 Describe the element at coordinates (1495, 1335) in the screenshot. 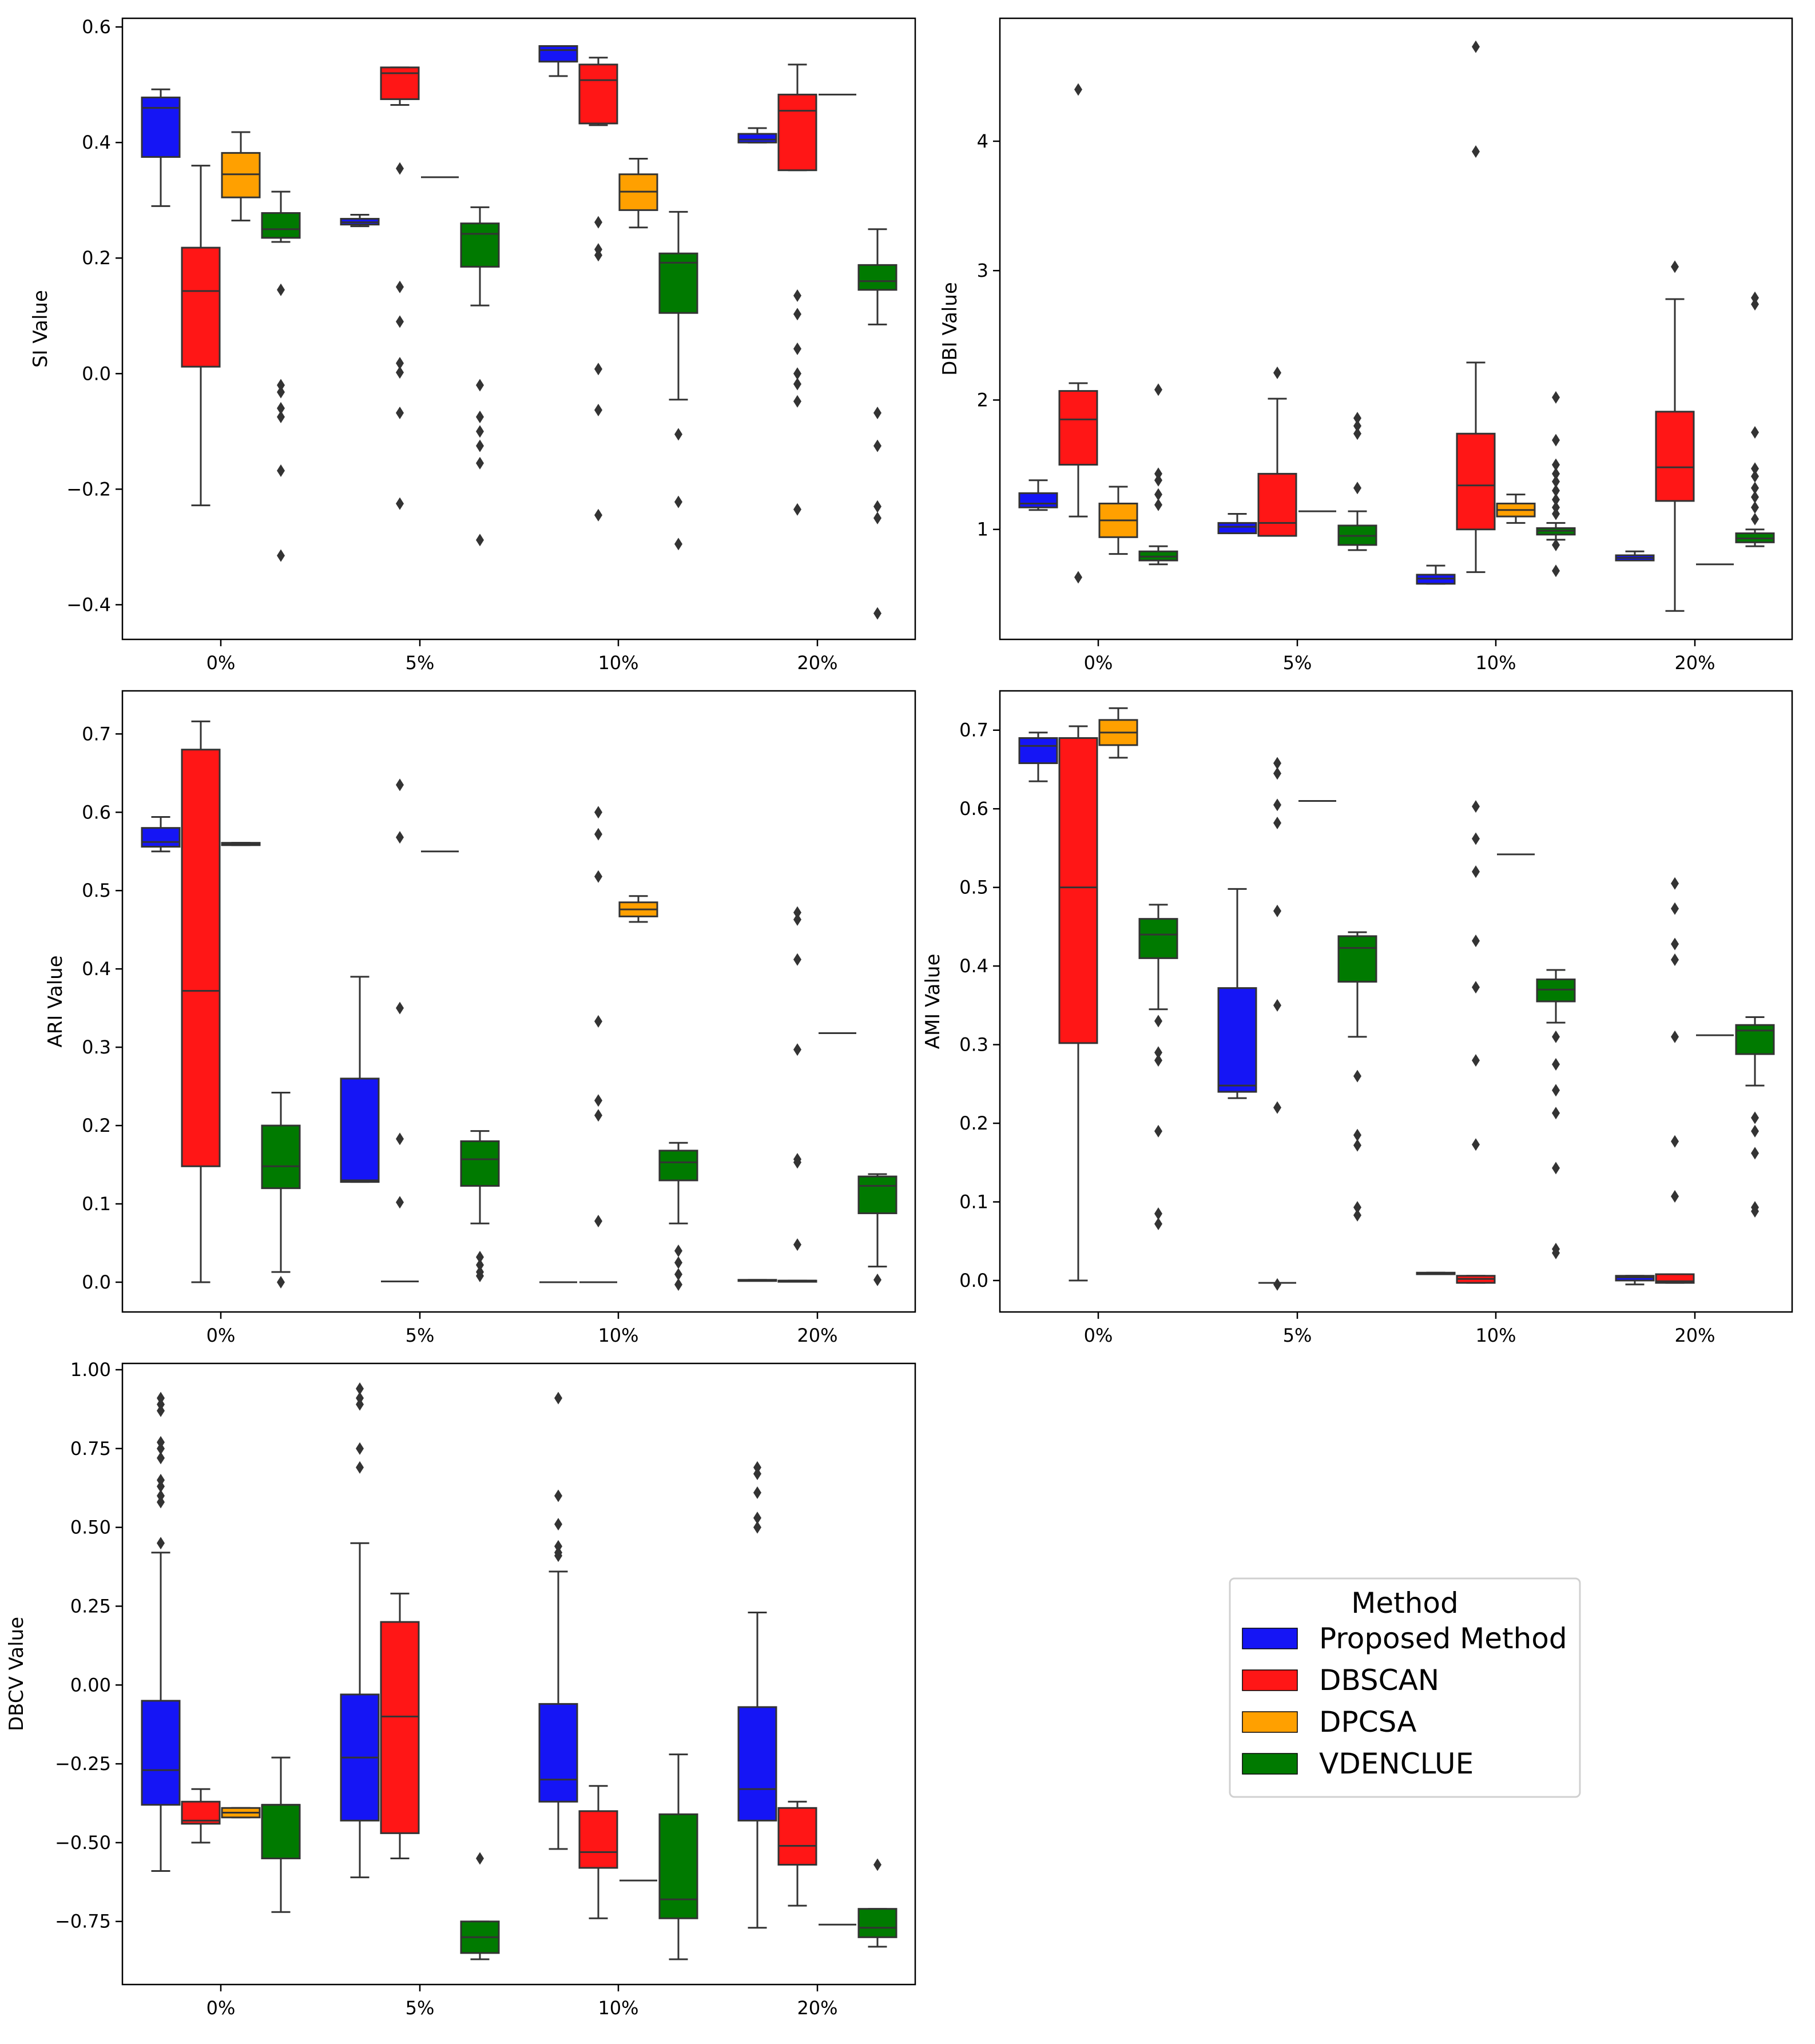

I see `ami-xtick-label: 10%` at that location.